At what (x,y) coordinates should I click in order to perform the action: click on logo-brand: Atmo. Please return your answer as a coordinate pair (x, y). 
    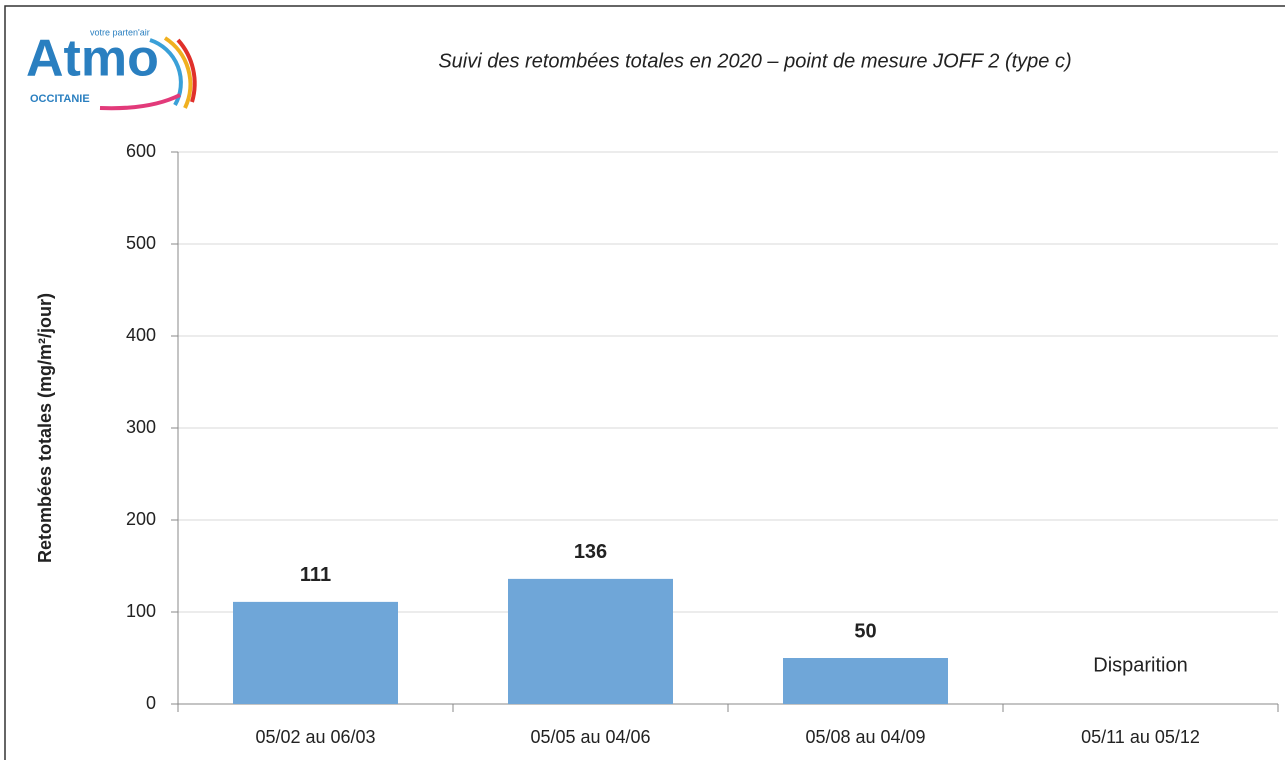
    Looking at the image, I should click on (92, 59).